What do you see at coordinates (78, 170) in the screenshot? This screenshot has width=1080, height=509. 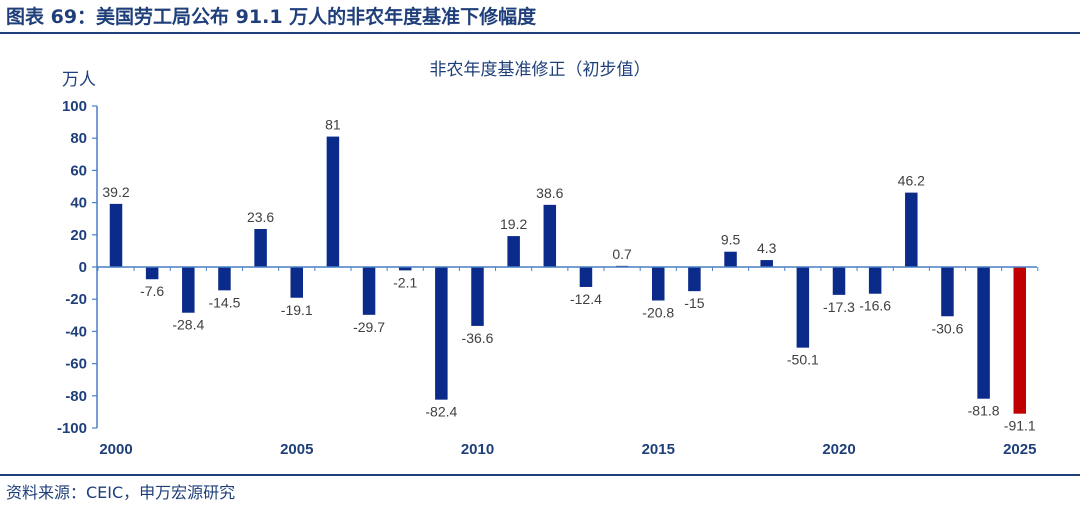 I see `y-tick-label: 60` at bounding box center [78, 170].